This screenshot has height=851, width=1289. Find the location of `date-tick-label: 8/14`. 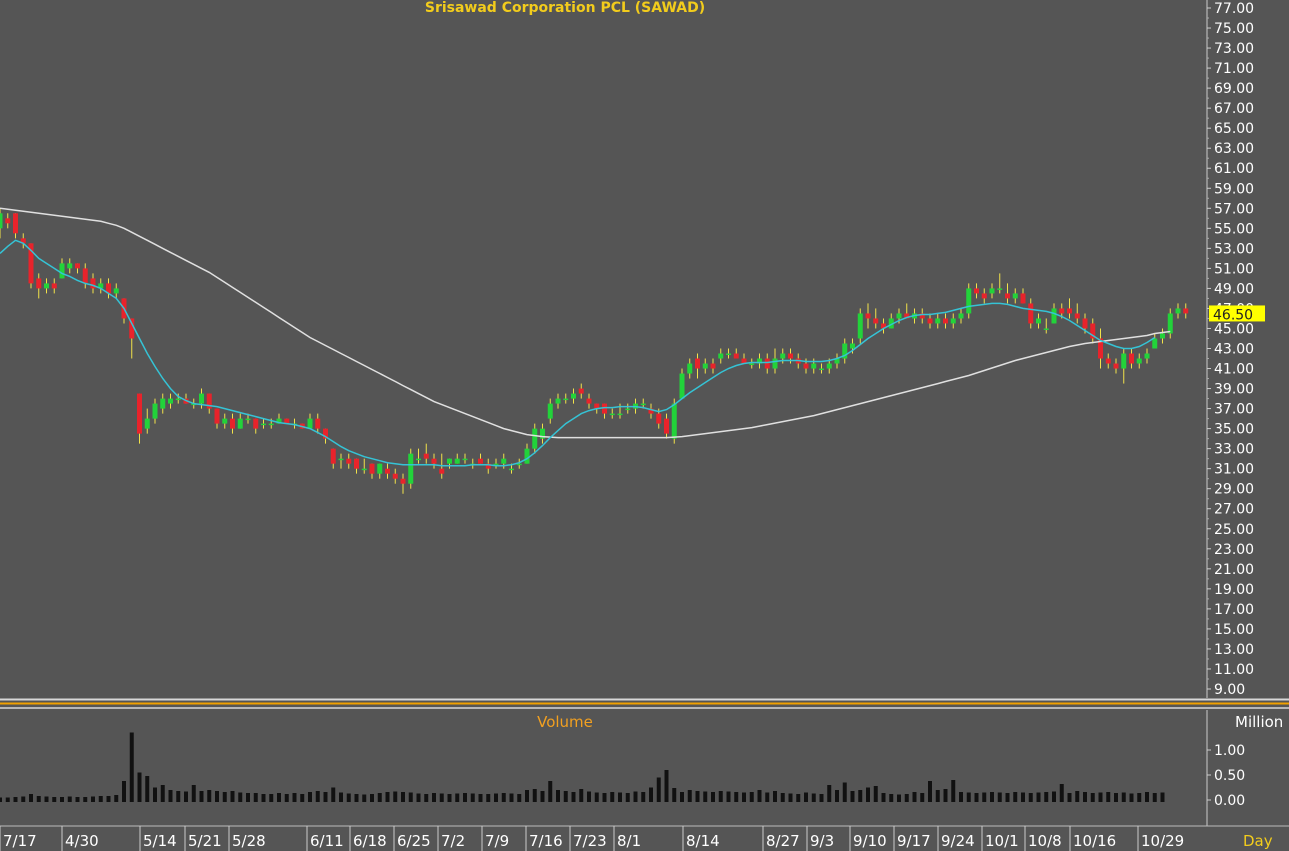

date-tick-label: 8/14 is located at coordinates (703, 841).